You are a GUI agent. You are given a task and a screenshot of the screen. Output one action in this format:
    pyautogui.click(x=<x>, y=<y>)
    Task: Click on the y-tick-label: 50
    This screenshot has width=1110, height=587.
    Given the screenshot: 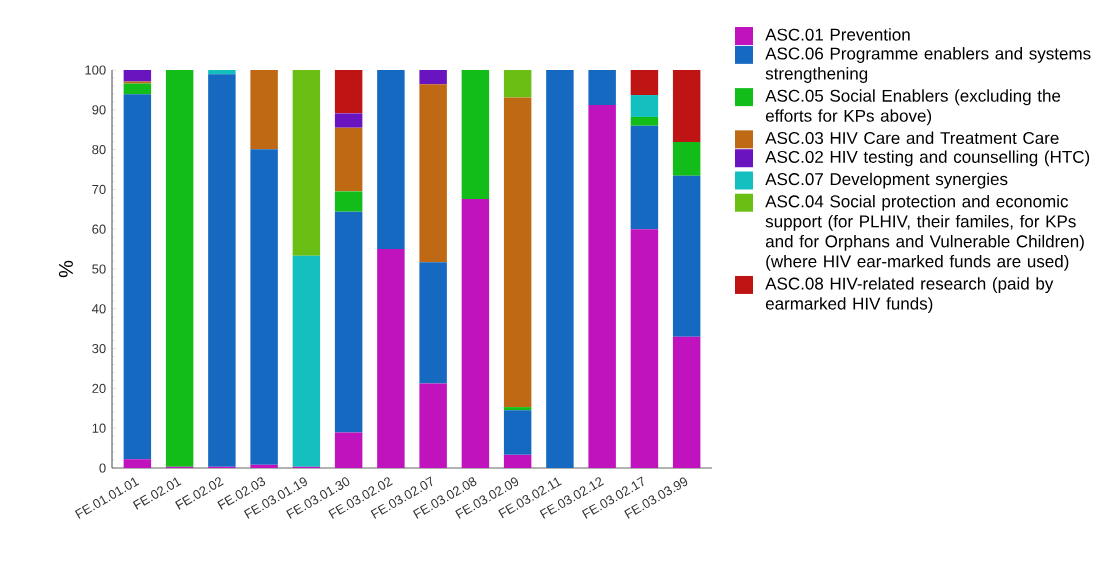 What is the action you would take?
    pyautogui.click(x=99, y=269)
    